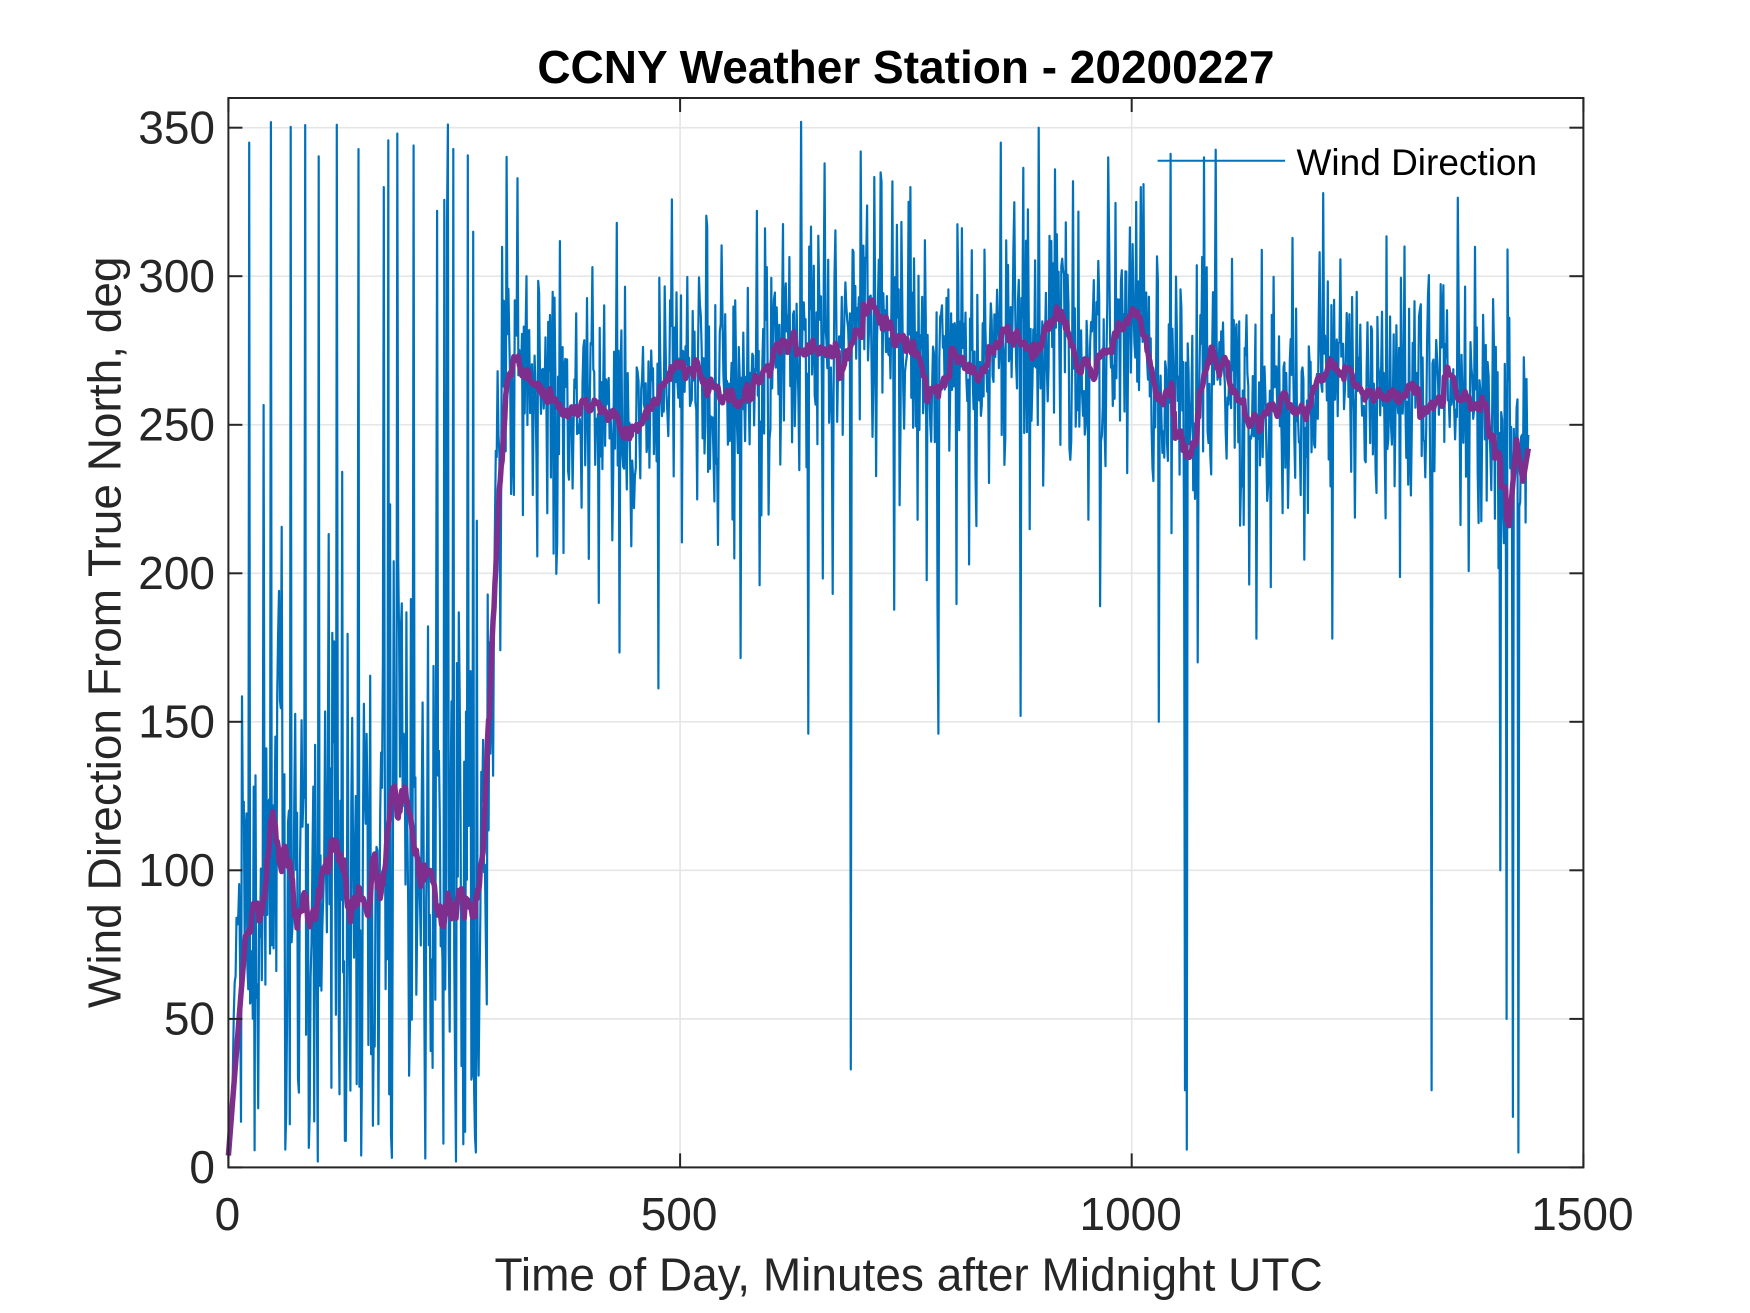 The height and width of the screenshot is (1313, 1750). Describe the element at coordinates (176, 425) in the screenshot. I see `svg-text: 250` at that location.